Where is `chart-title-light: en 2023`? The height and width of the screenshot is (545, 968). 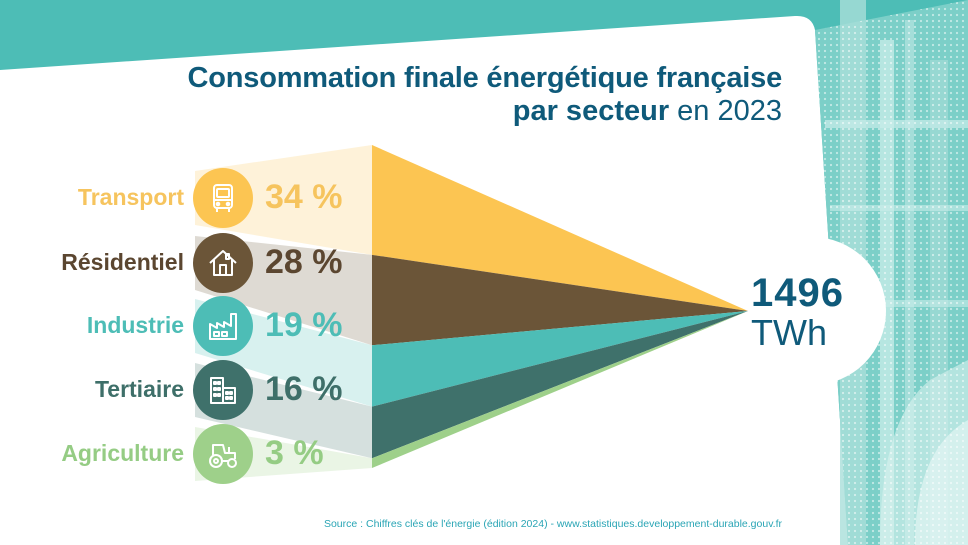
chart-title-light: en 2023 is located at coordinates (729, 111).